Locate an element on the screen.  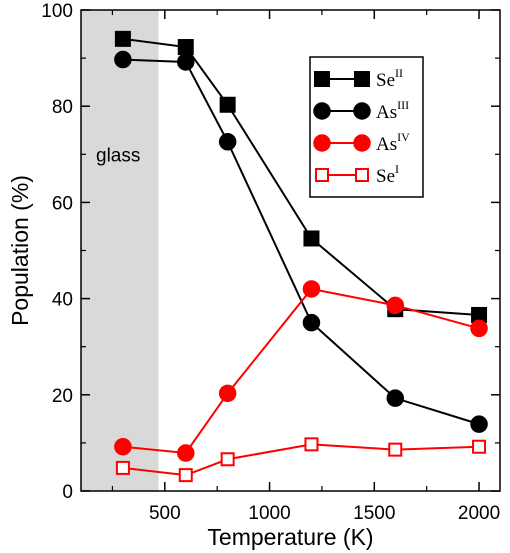
legend-entry: AsIV is located at coordinates (361, 142).